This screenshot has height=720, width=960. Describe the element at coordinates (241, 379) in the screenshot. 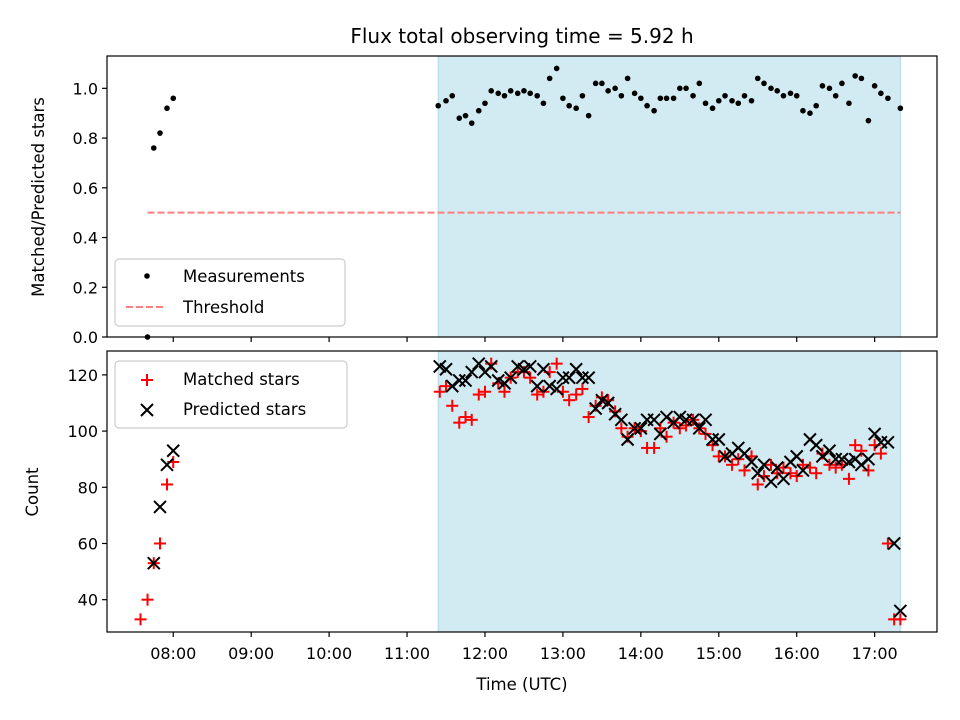

I see `legend-matched: Matched stars` at that location.